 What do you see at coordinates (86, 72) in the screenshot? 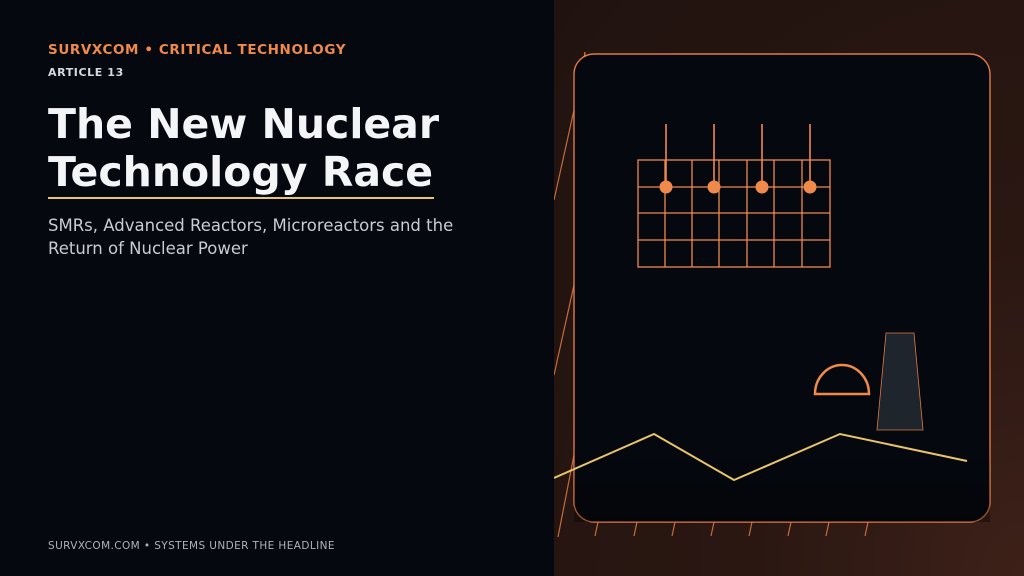
I see `article-number: ARTICLE 13` at bounding box center [86, 72].